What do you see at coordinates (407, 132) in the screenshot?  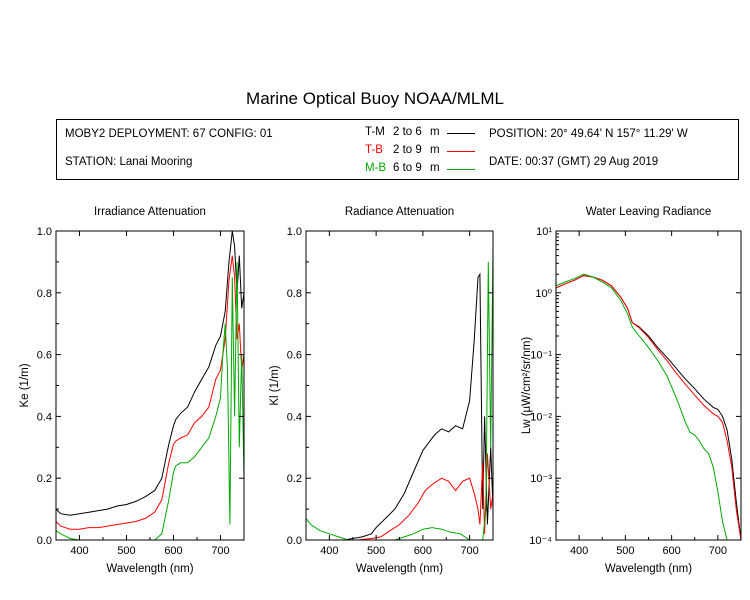 I see `legend-tm-range: 2 to 6` at bounding box center [407, 132].